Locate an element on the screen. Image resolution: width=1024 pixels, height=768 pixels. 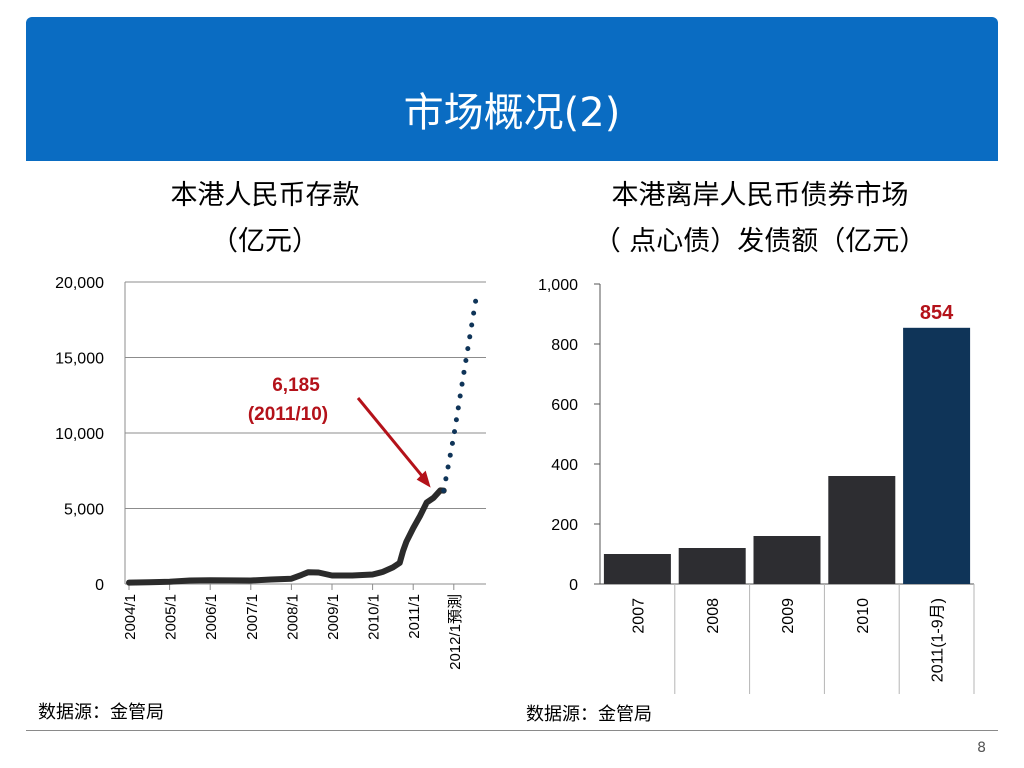
deposit-x-tick-label: 2006/1 is located at coordinates (211, 617).